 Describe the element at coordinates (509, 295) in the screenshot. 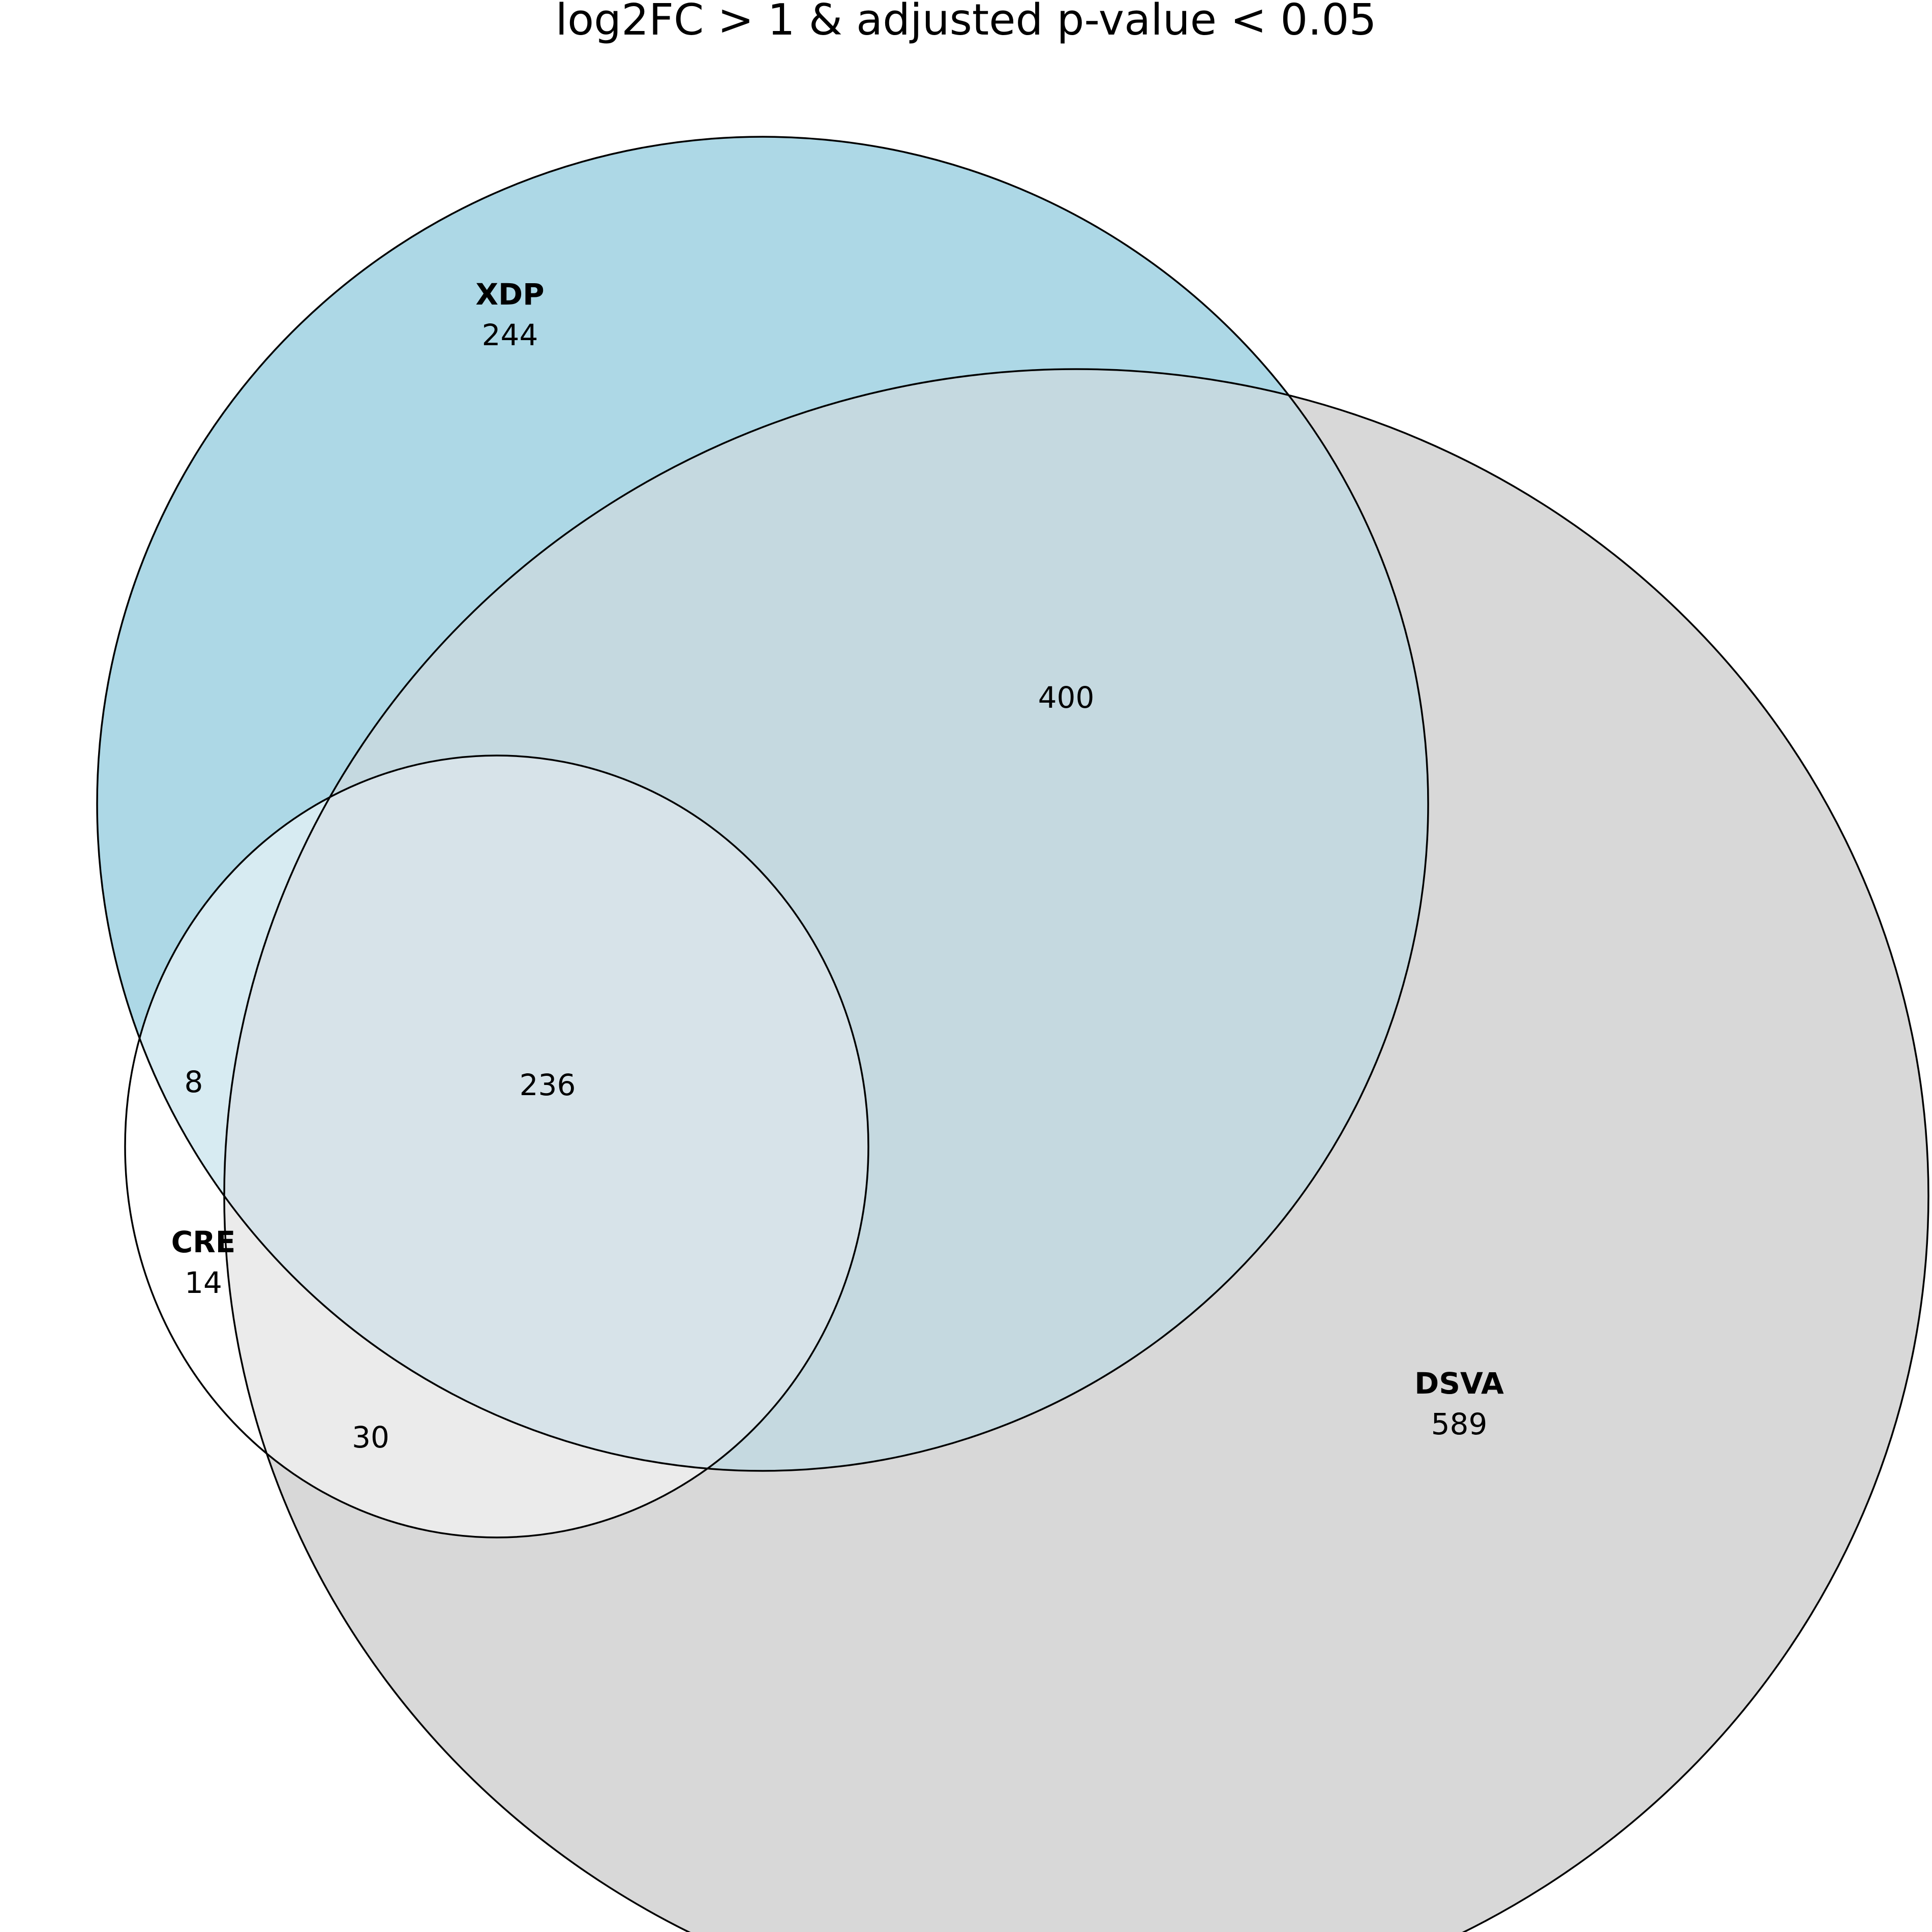

I see `xdp-label: XDP` at that location.